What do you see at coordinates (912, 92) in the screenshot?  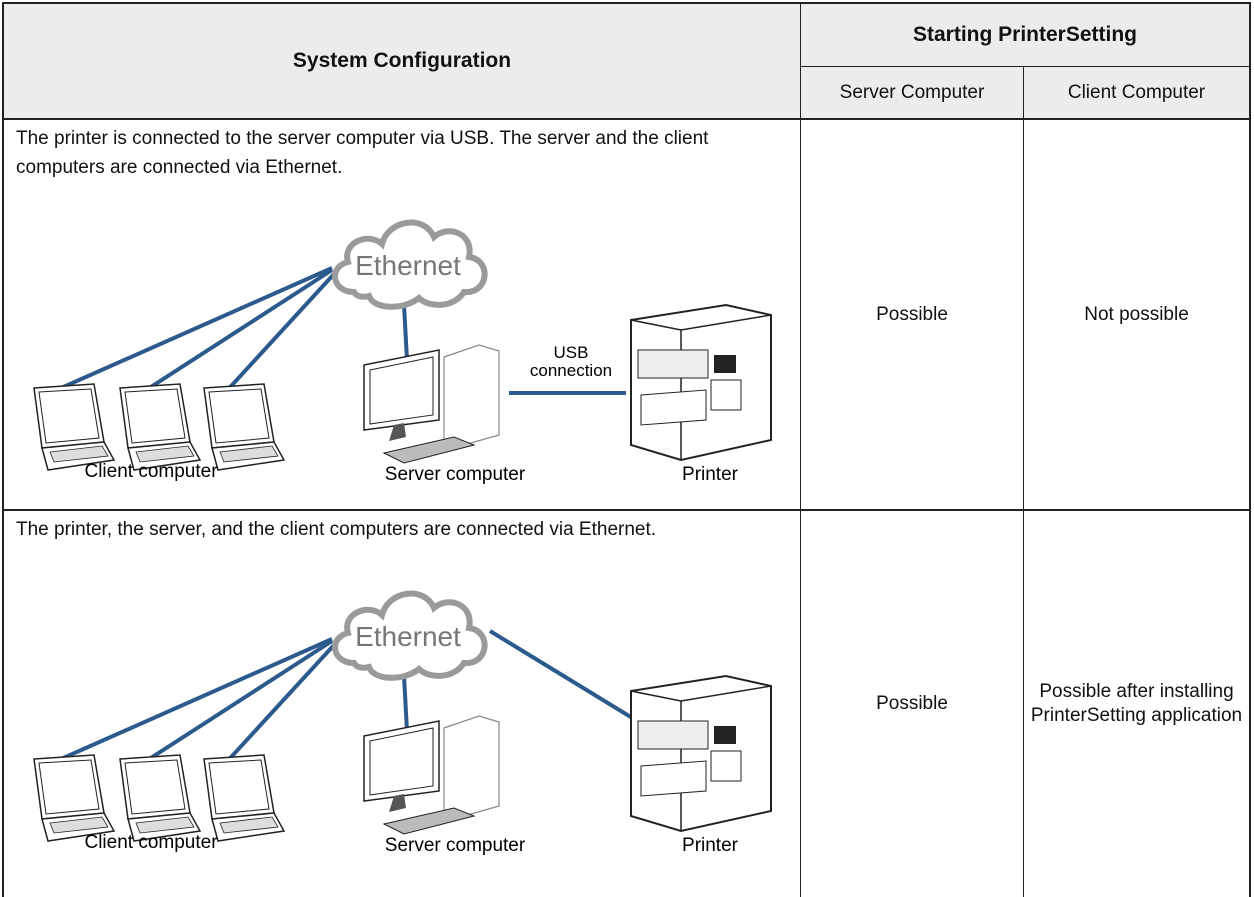 I see `header-cell: Server Computer` at bounding box center [912, 92].